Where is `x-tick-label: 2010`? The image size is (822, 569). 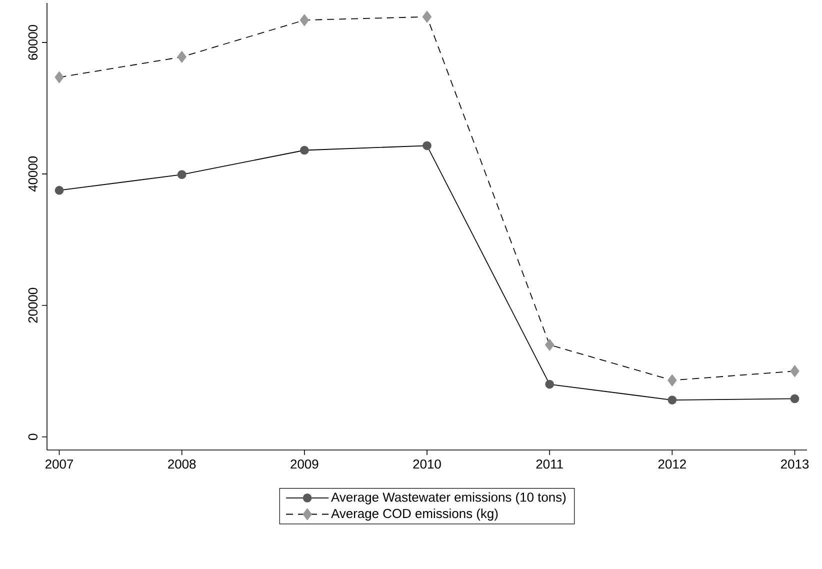 x-tick-label: 2010 is located at coordinates (427, 464).